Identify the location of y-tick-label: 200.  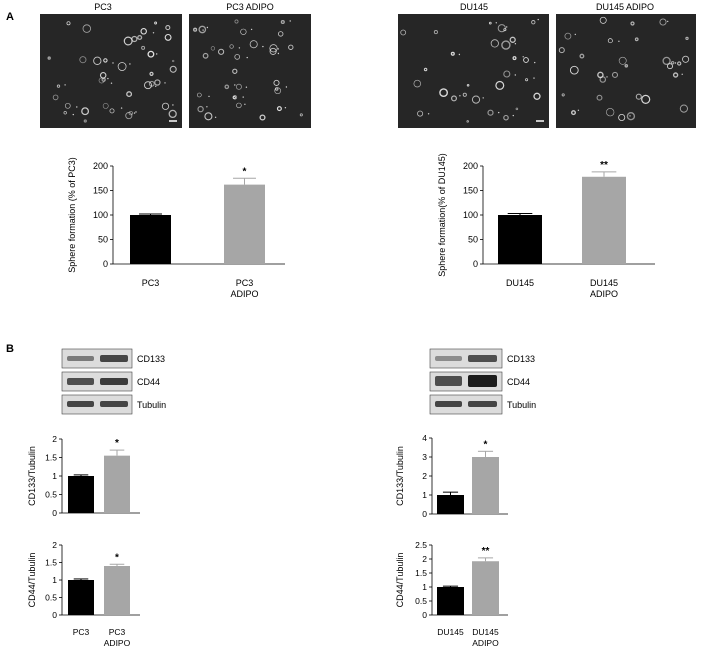
(100, 166).